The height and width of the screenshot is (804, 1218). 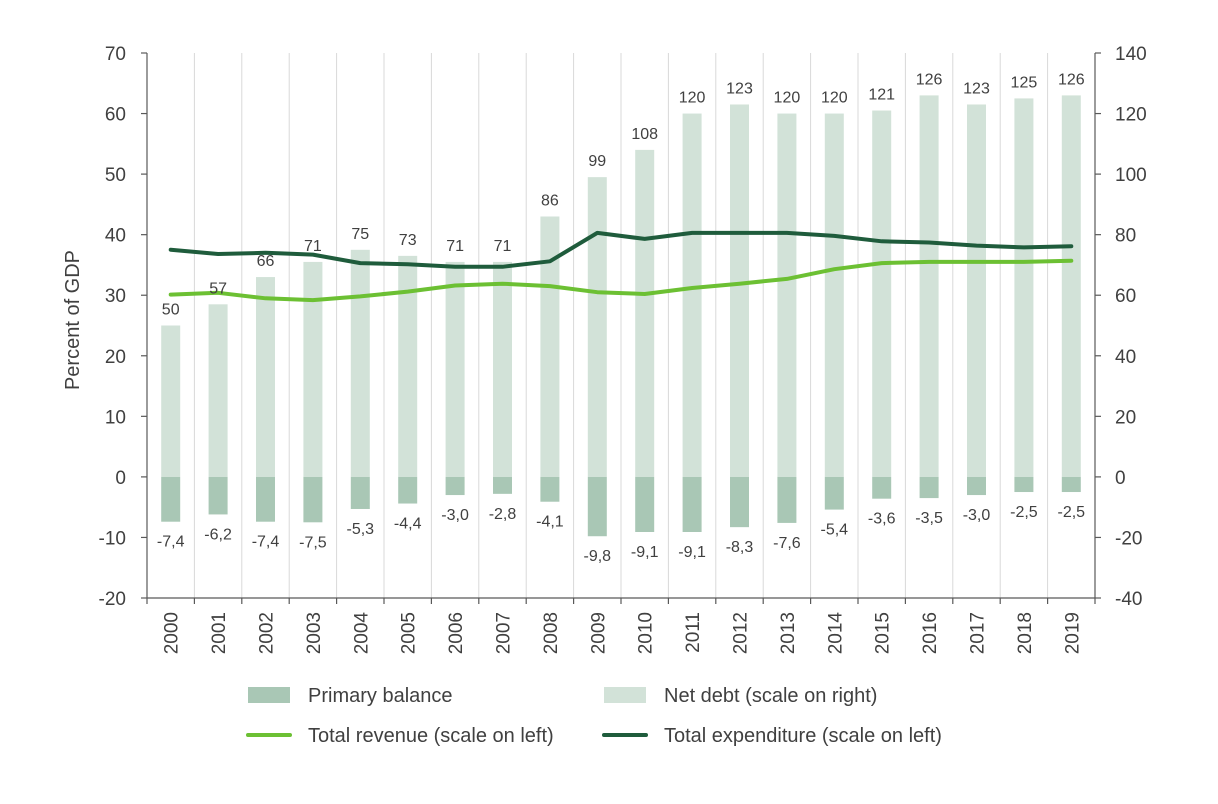 What do you see at coordinates (882, 519) in the screenshot?
I see `primary-balance-data-label: -3,6` at bounding box center [882, 519].